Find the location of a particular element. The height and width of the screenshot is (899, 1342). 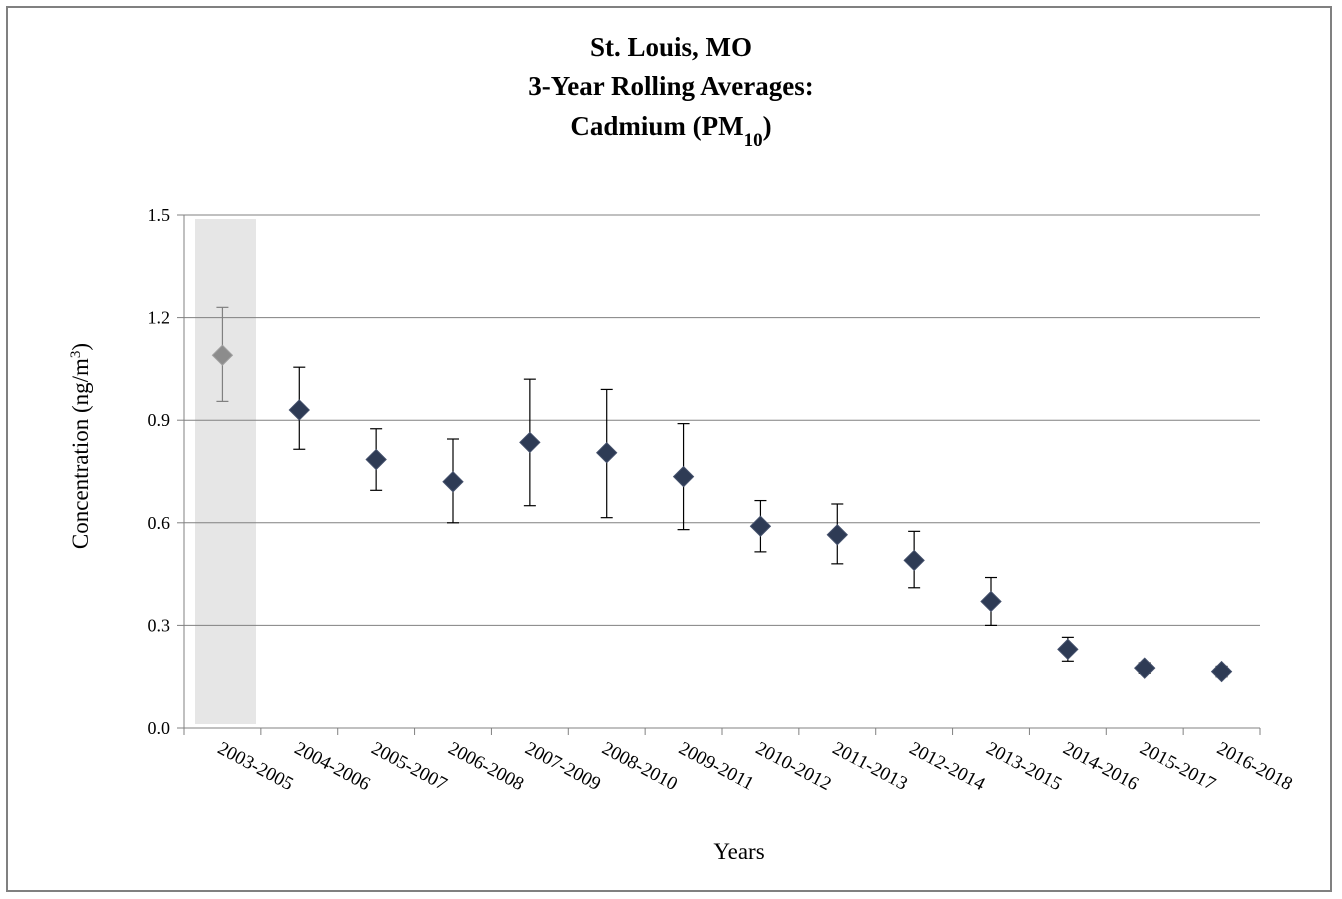

x-tick-label: 2007-2009 is located at coordinates (563, 766).